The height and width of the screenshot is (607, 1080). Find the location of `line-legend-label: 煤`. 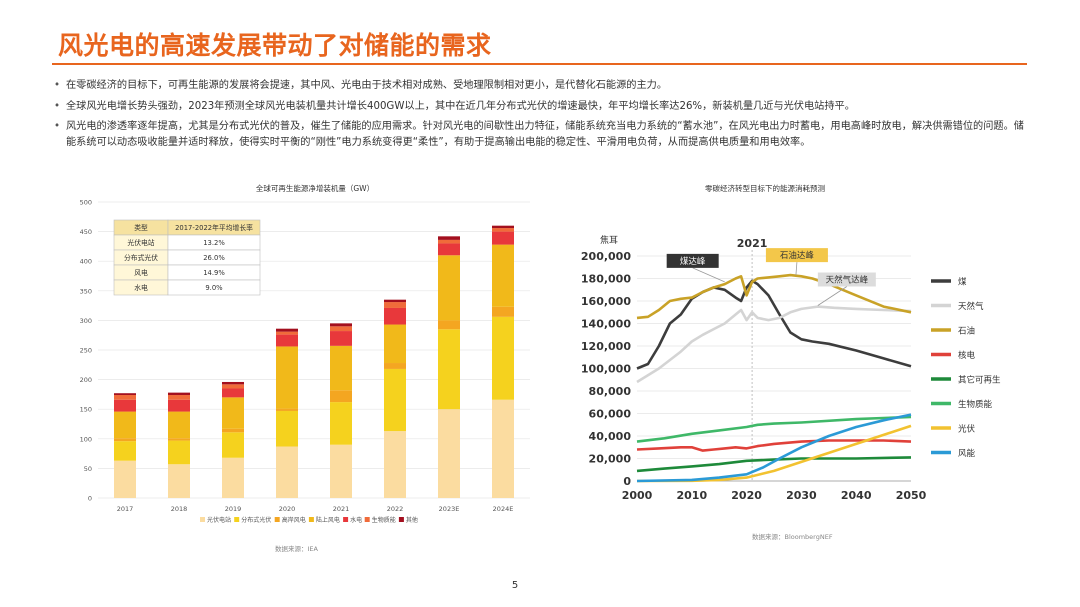

line-legend-label: 煤 is located at coordinates (962, 282).